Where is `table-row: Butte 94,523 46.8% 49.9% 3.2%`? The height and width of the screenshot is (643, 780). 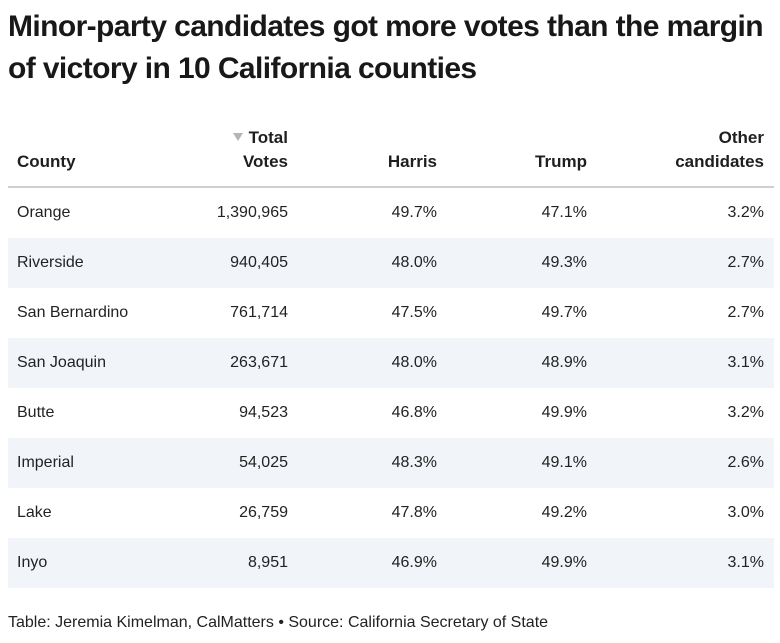
table-row: Butte 94,523 46.8% 49.9% 3.2% is located at coordinates (391, 413).